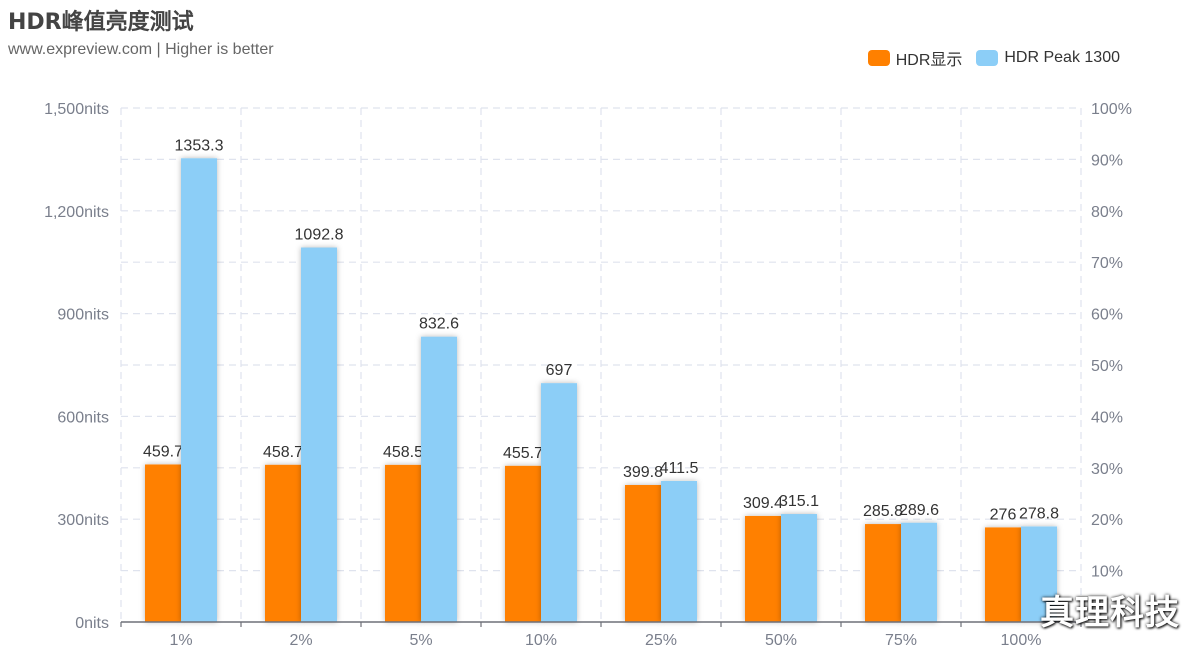 The image size is (1200, 656). I want to click on chart-title: HDR峰值亮度测试, so click(101, 22).